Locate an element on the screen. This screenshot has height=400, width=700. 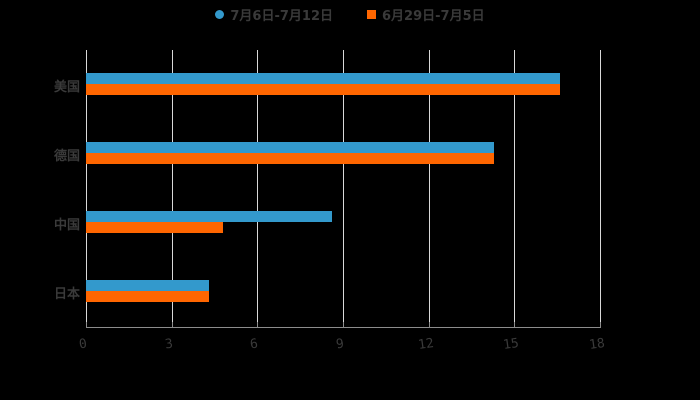
y-axis-category-label: 德国 is located at coordinates (66, 156).